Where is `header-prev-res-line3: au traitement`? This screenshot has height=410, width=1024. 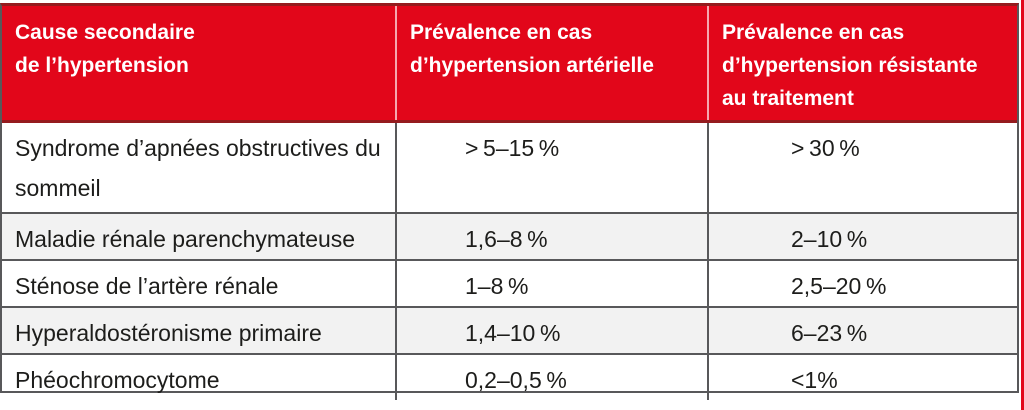
header-prev-res-line3: au traitement is located at coordinates (788, 98).